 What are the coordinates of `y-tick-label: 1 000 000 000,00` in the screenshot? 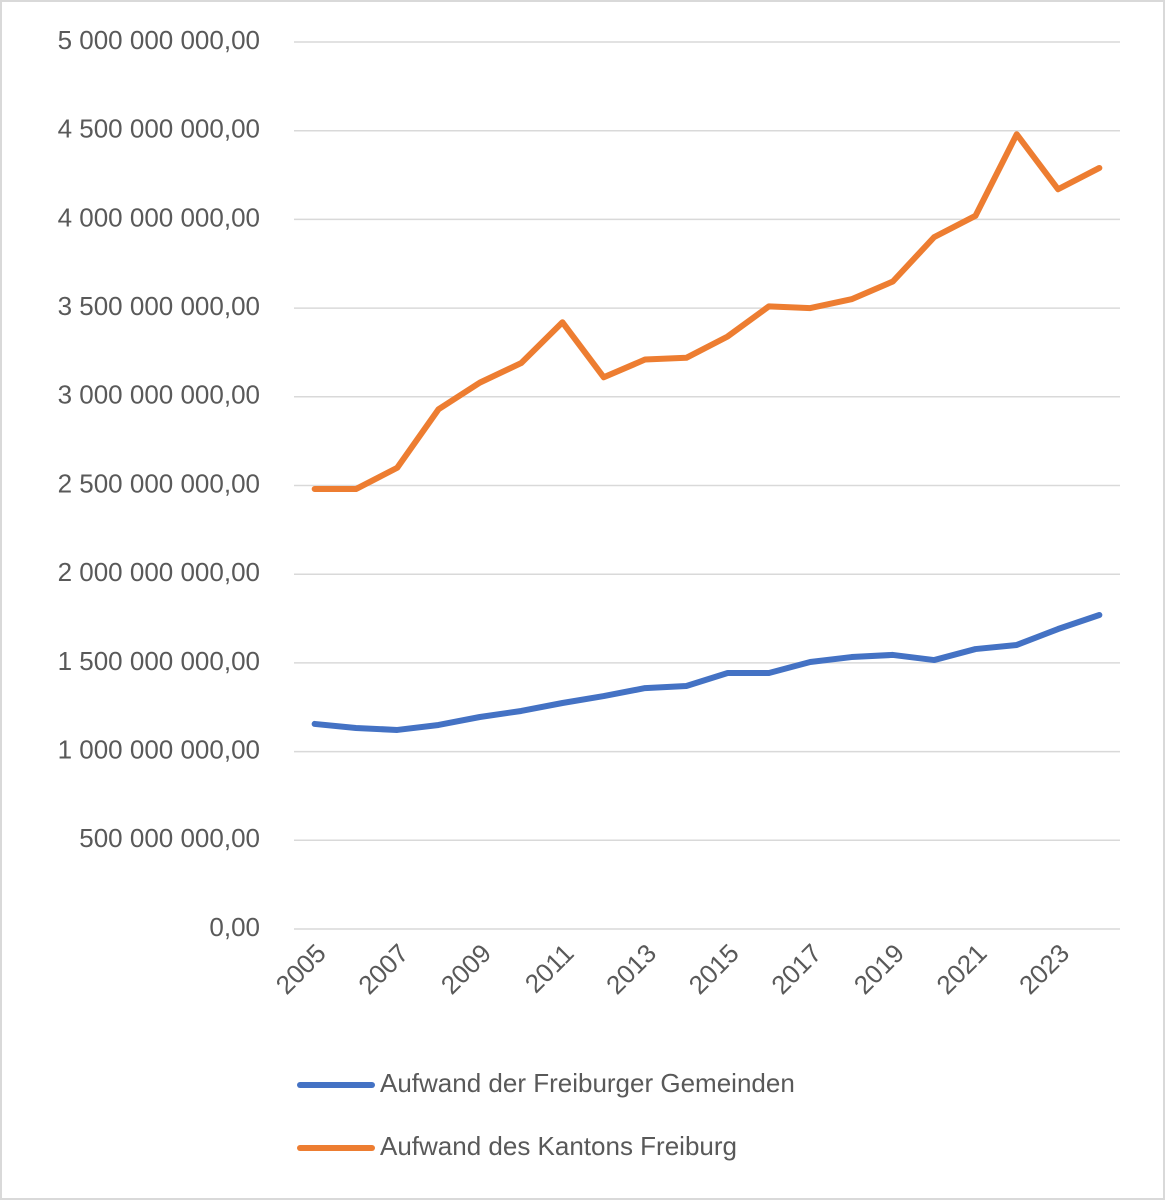 It's located at (159, 749).